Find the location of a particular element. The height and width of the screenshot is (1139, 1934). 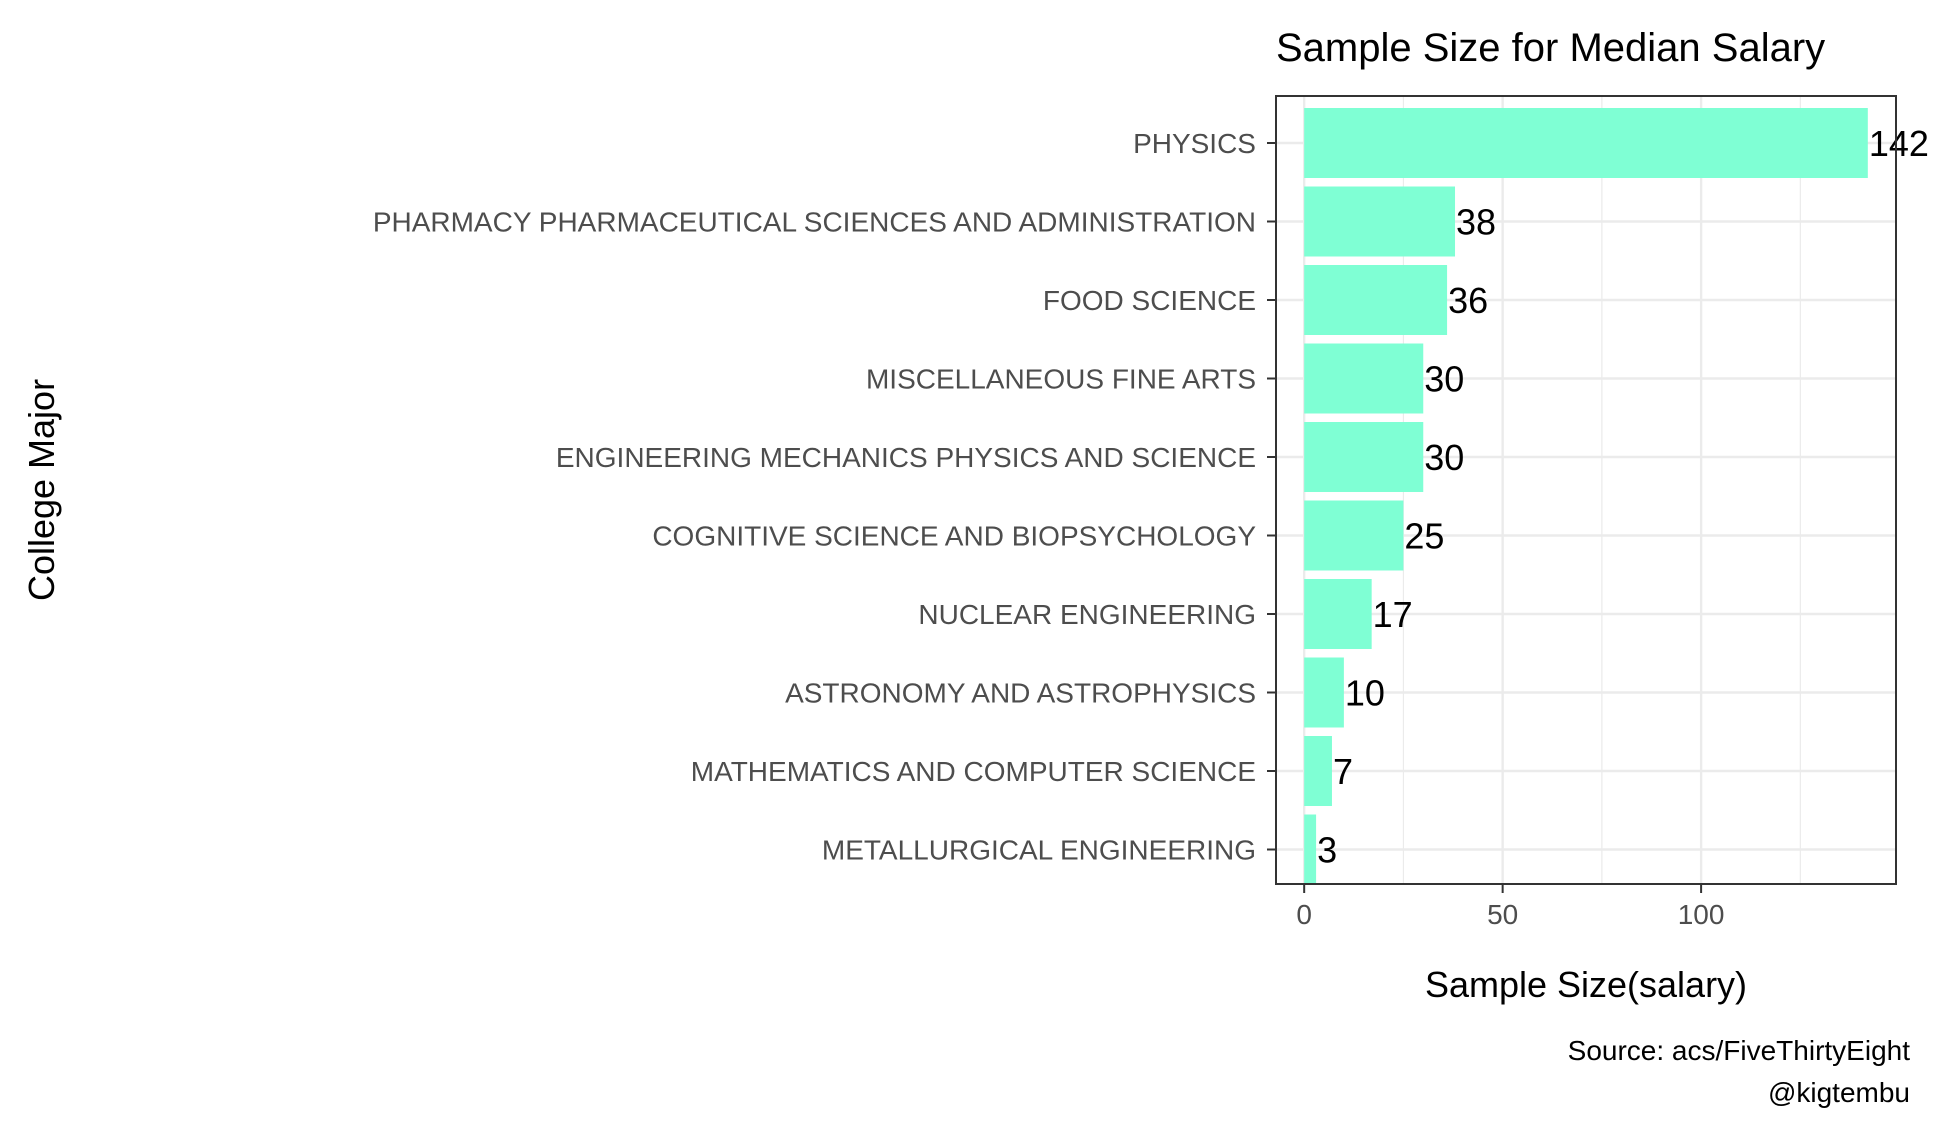

bar-value-label: 25 is located at coordinates (1424, 536).